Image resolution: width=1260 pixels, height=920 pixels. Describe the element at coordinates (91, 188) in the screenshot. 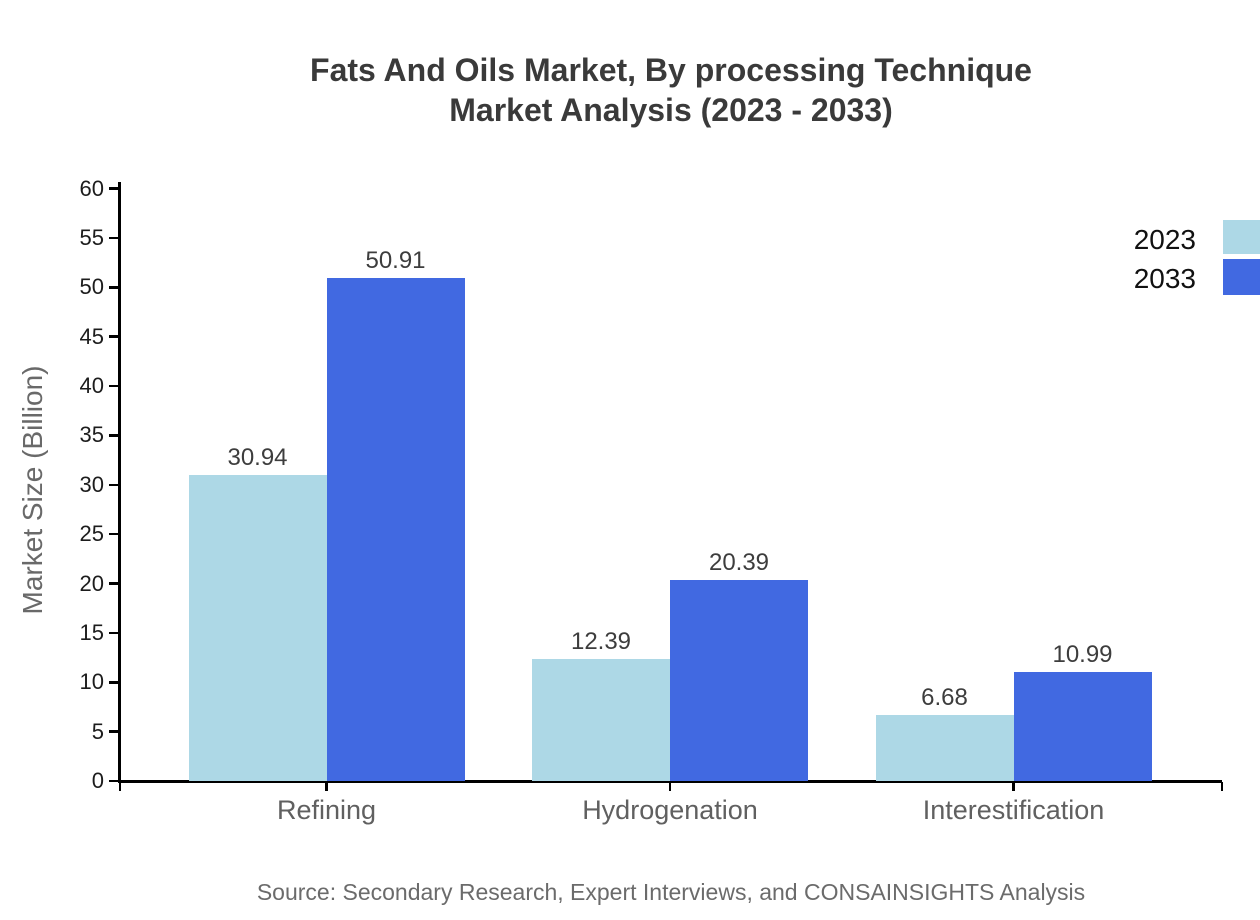

I see `y-tick-label: 60` at that location.